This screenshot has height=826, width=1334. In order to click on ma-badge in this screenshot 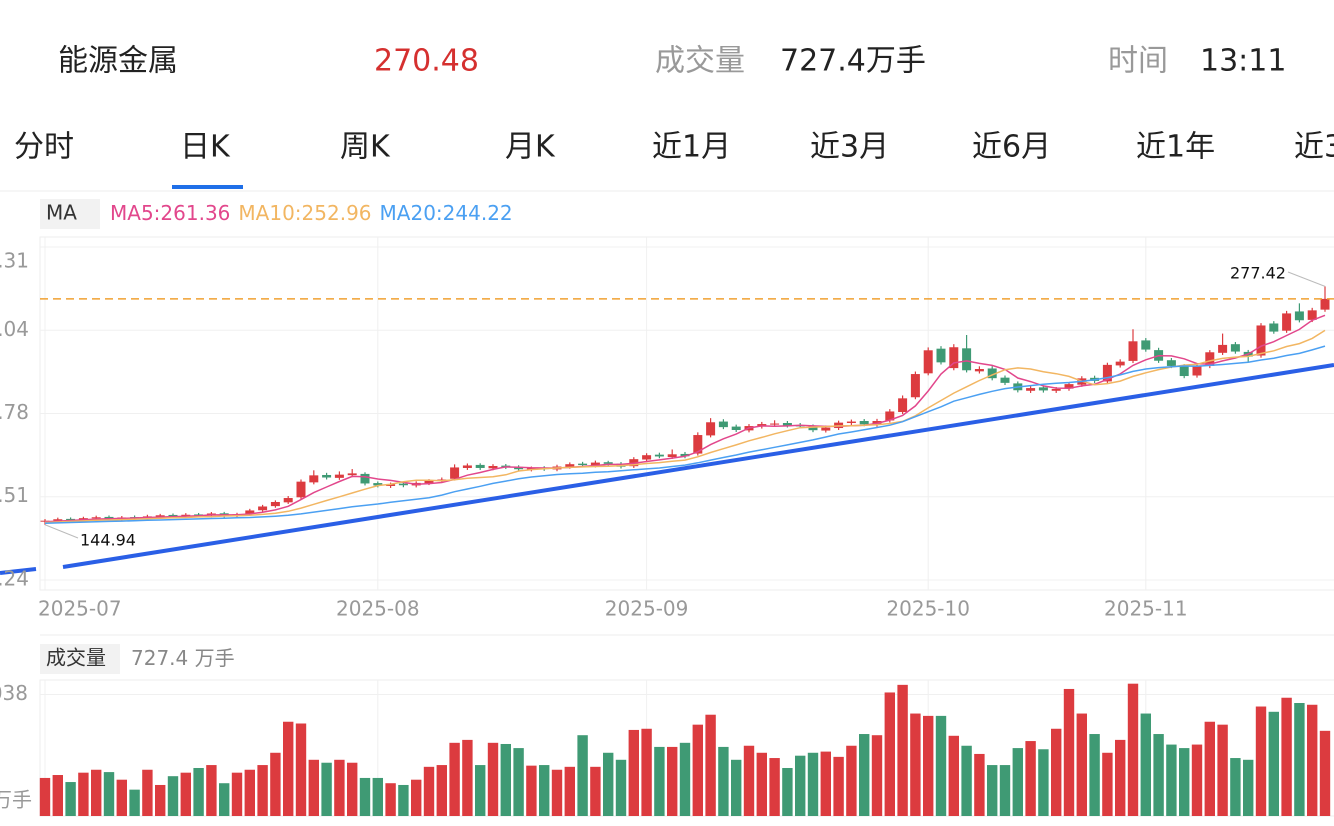, I will do `click(70, 214)`.